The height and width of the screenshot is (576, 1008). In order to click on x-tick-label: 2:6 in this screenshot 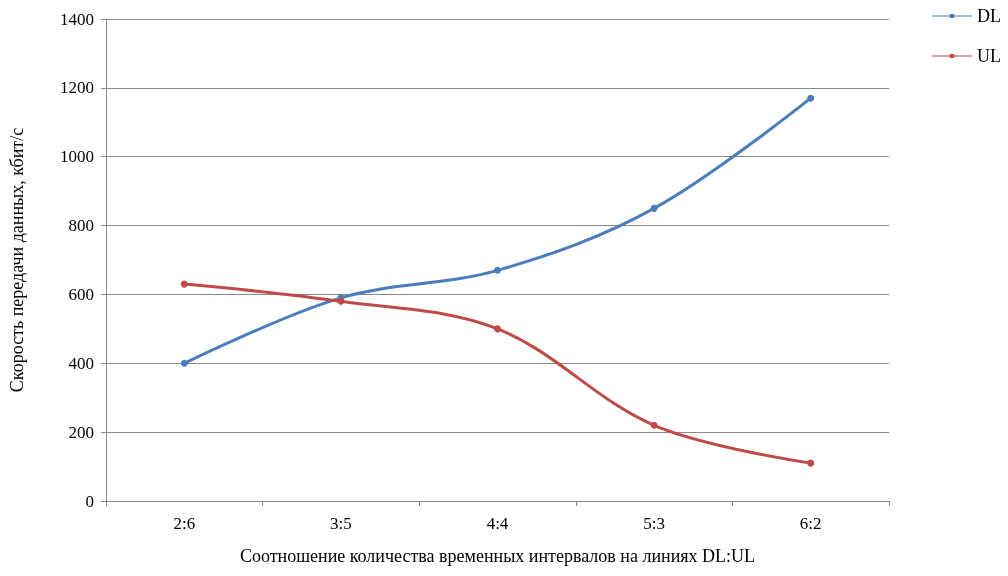, I will do `click(184, 523)`.